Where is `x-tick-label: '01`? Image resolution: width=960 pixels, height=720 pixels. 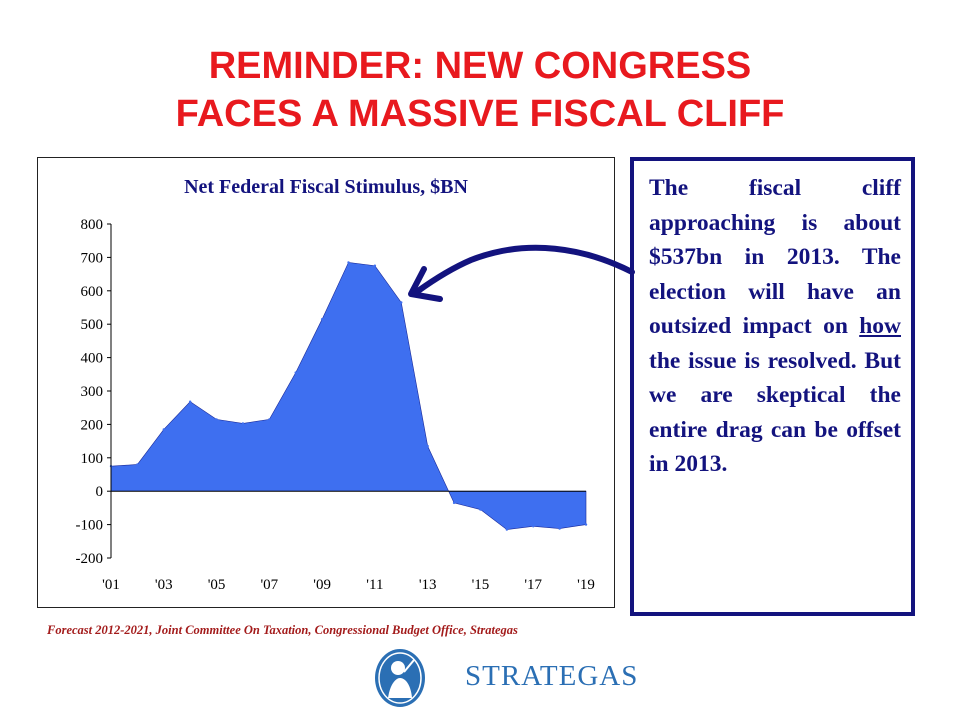 x-tick-label: '01 is located at coordinates (111, 585).